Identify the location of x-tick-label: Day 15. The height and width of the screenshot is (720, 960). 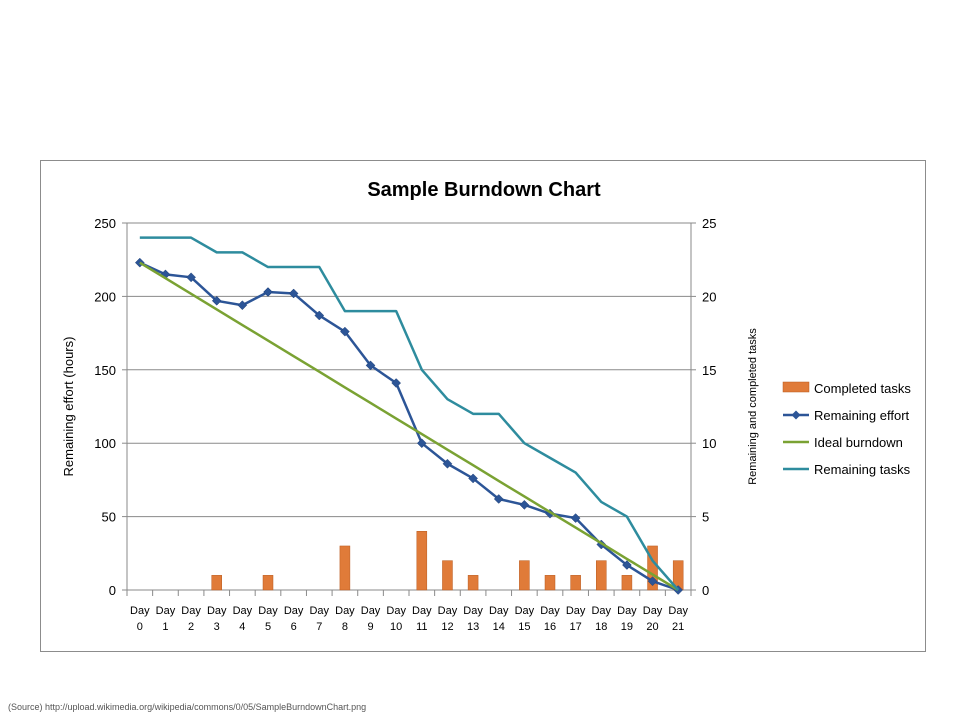
(525, 619).